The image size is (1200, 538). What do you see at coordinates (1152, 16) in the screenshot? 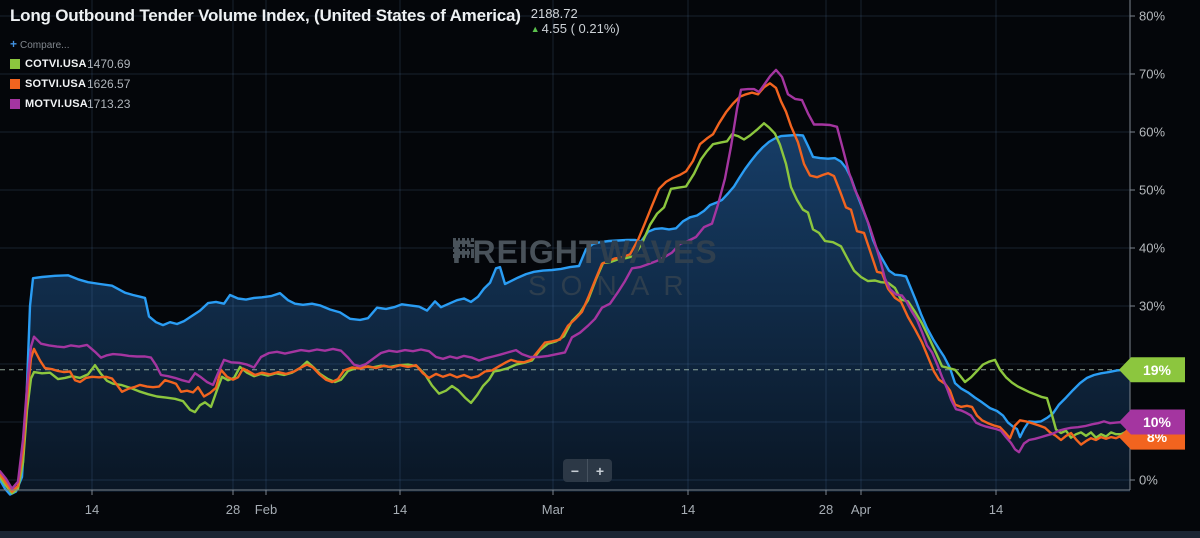
I see `y-axis-label: 80%` at bounding box center [1152, 16].